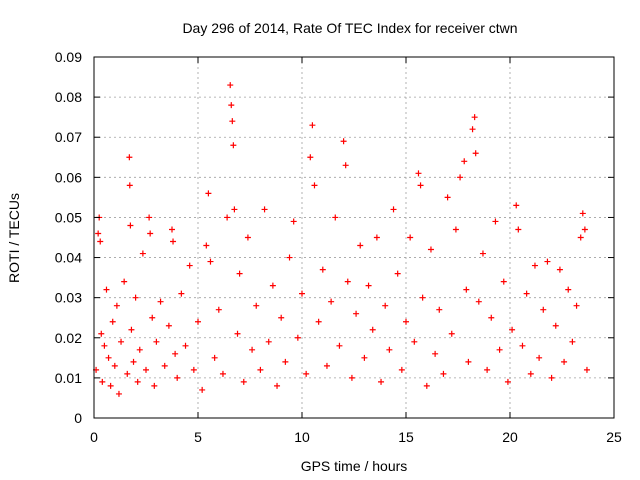  What do you see at coordinates (406, 437) in the screenshot?
I see `x-tick-label: 15` at bounding box center [406, 437].